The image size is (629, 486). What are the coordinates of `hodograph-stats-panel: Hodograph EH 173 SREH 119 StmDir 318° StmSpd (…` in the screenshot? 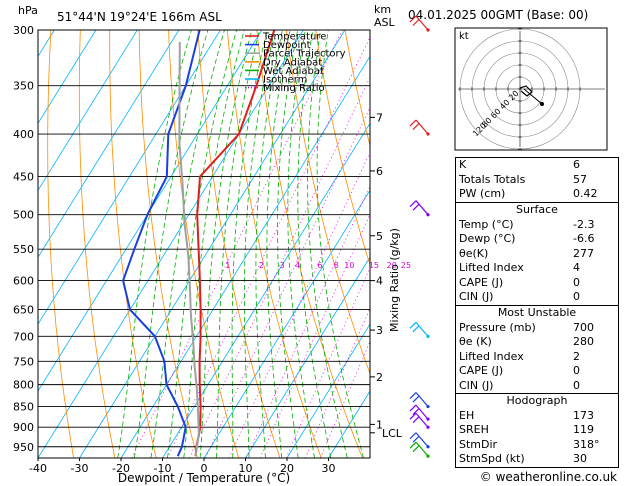 It's located at (537, 430).